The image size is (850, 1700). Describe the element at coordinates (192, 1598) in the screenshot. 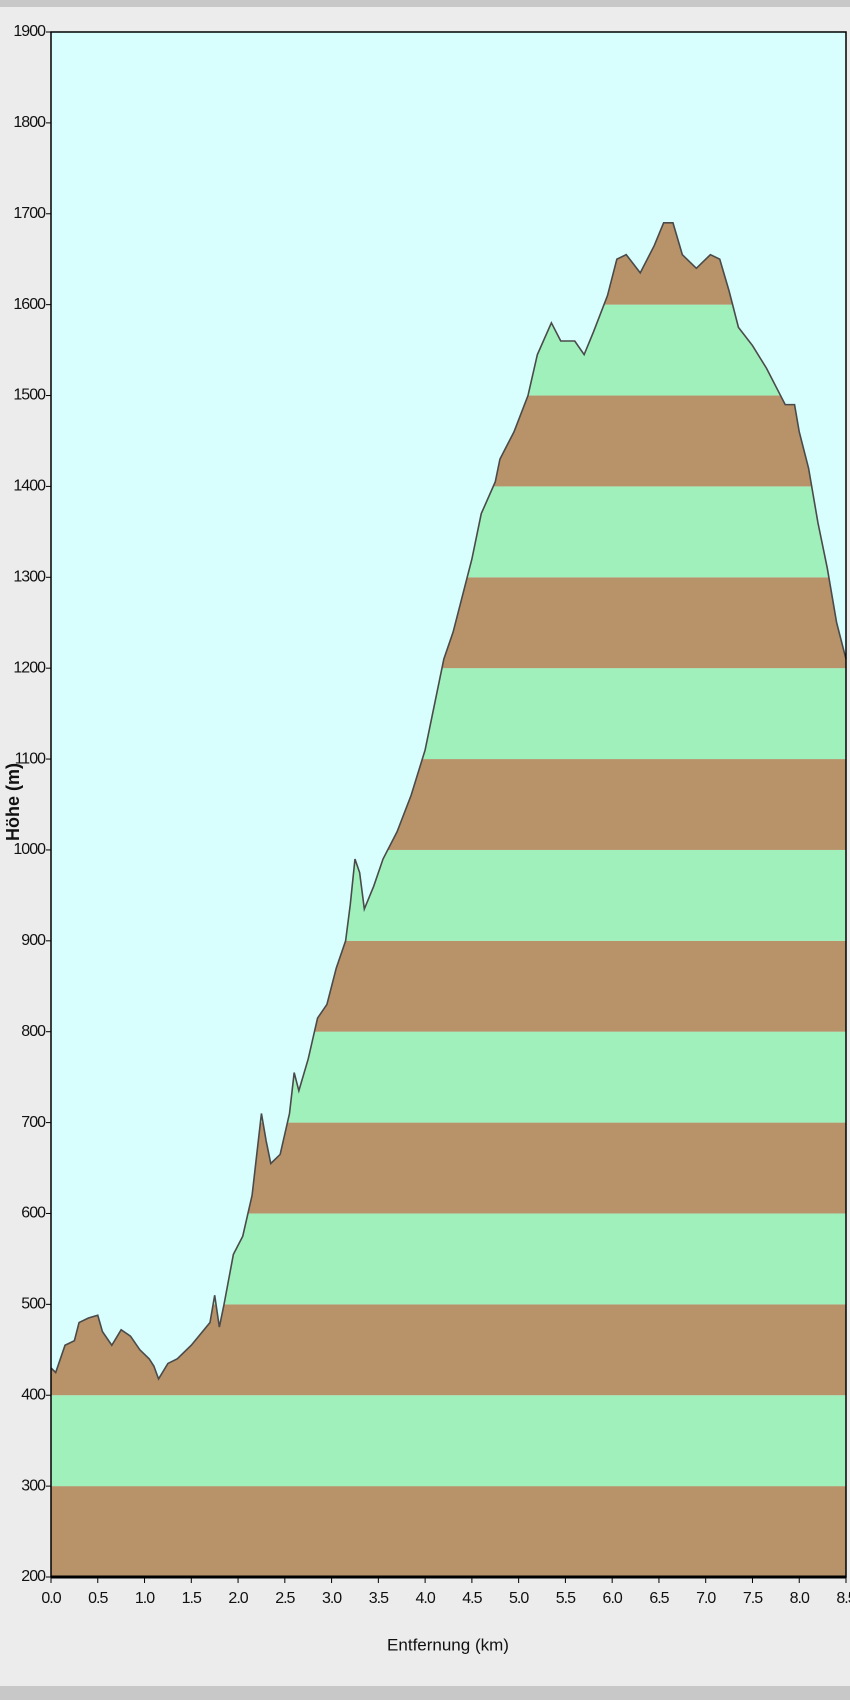

I see `x-tick-label: 1.5` at that location.